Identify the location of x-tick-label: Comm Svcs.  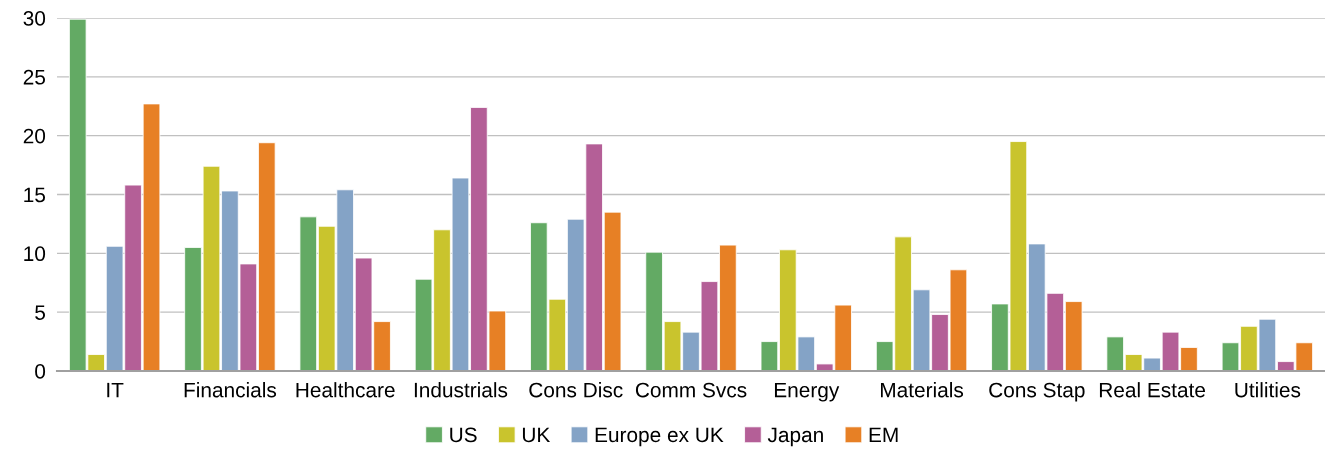
(691, 390).